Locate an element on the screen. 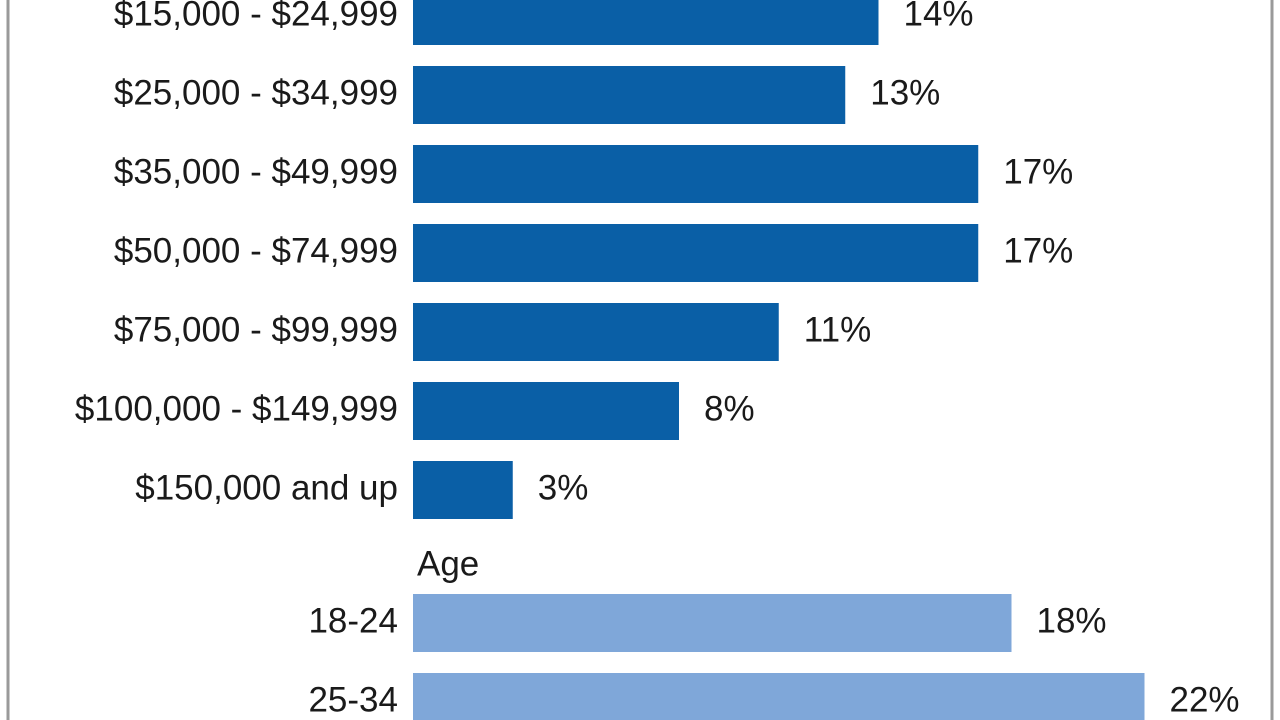 Image resolution: width=1280 pixels, height=720 pixels. value-label: 22% is located at coordinates (1205, 699).